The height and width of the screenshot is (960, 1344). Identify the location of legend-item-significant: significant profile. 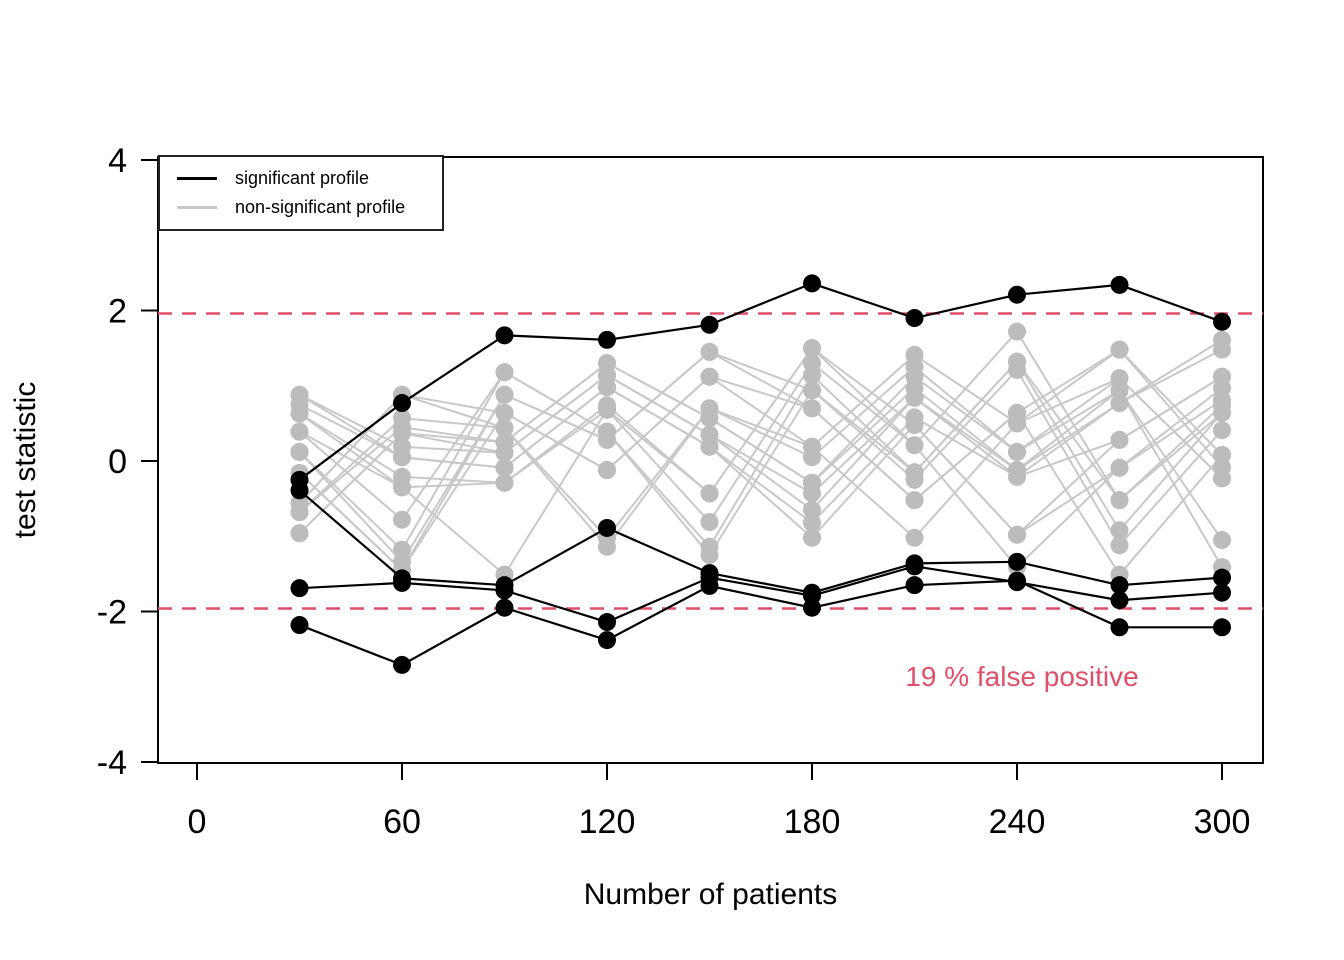
(309, 179).